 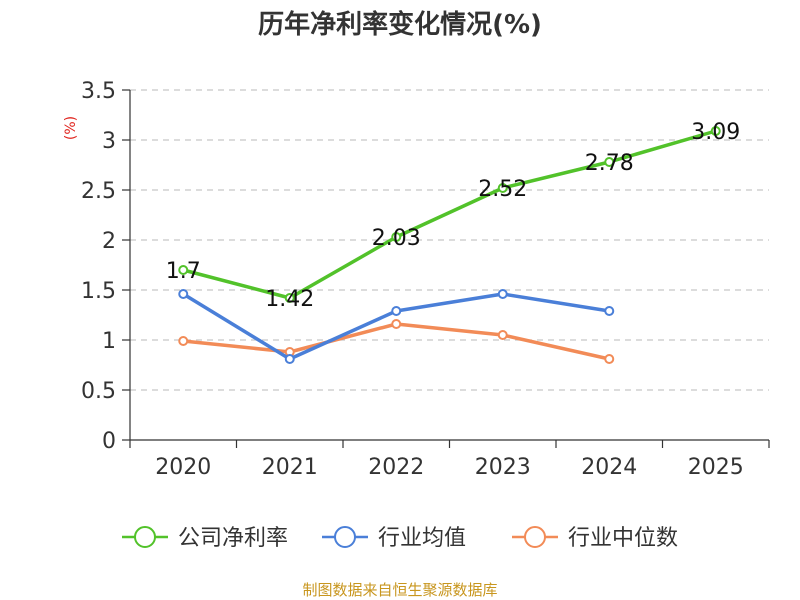 I want to click on legend: 公司净利率 行业均值 行业中位数, so click(x=400, y=538).